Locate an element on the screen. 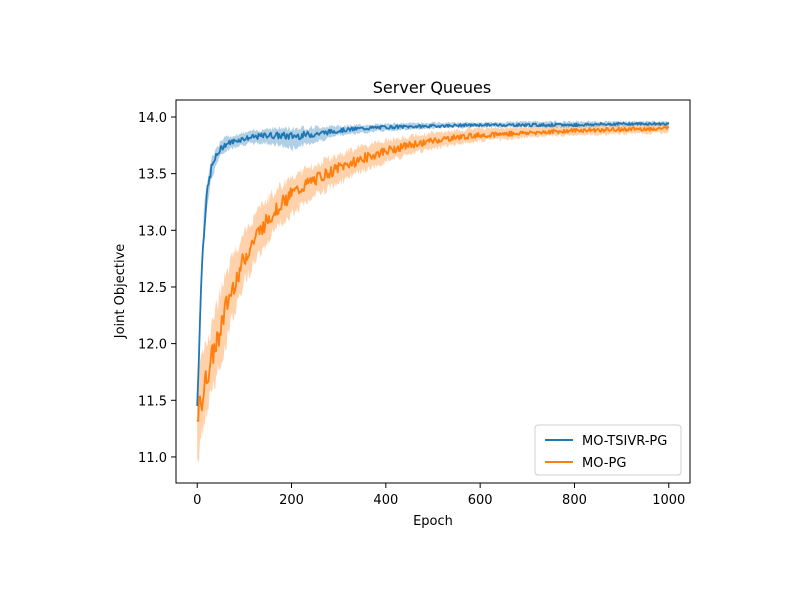  legend: MO-TSIVR-PG MO-PG is located at coordinates (608, 450).